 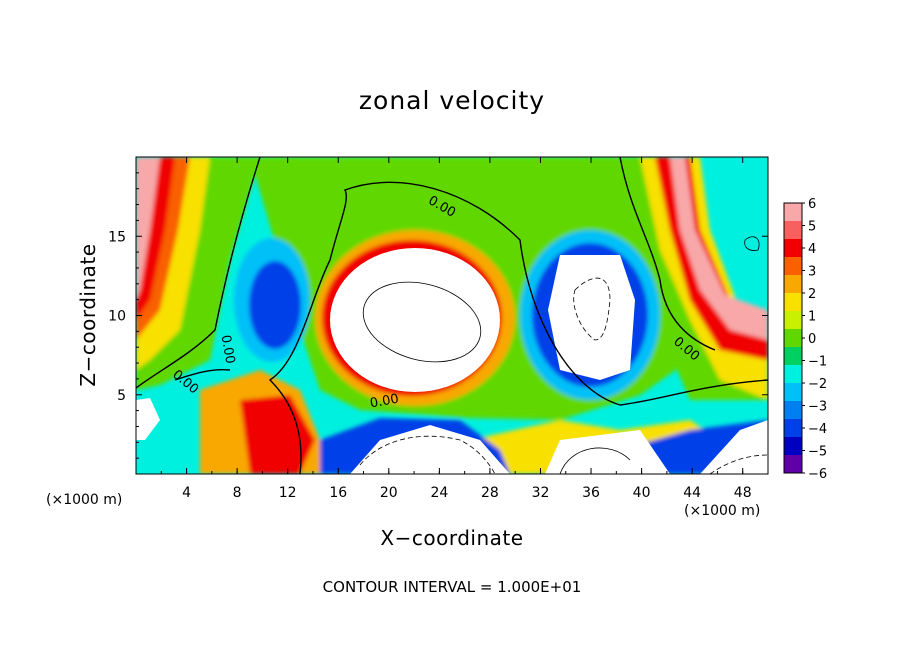 What do you see at coordinates (490, 493) in the screenshot?
I see `x-tick-label: 28` at bounding box center [490, 493].